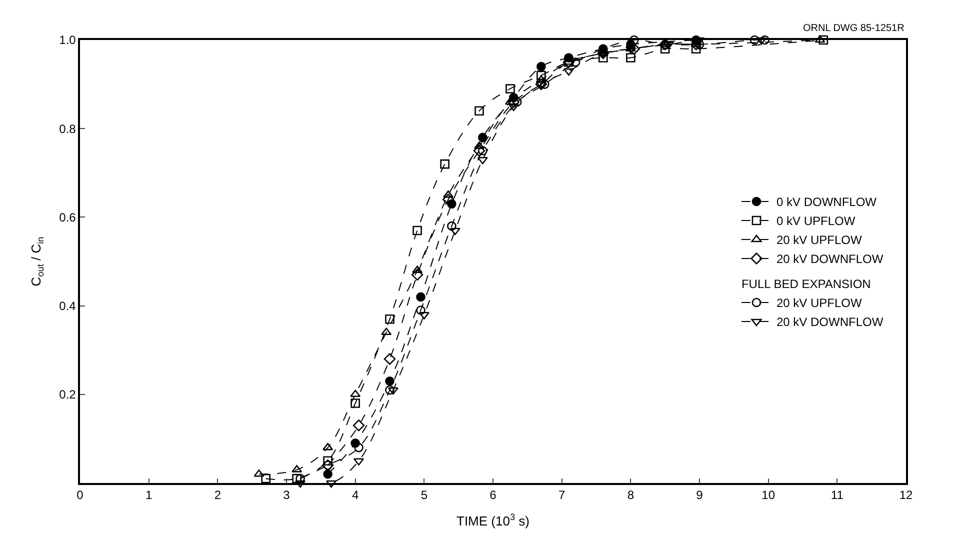 The image size is (976, 543). Describe the element at coordinates (80, 495) in the screenshot. I see `x-tick-label: 0` at that location.